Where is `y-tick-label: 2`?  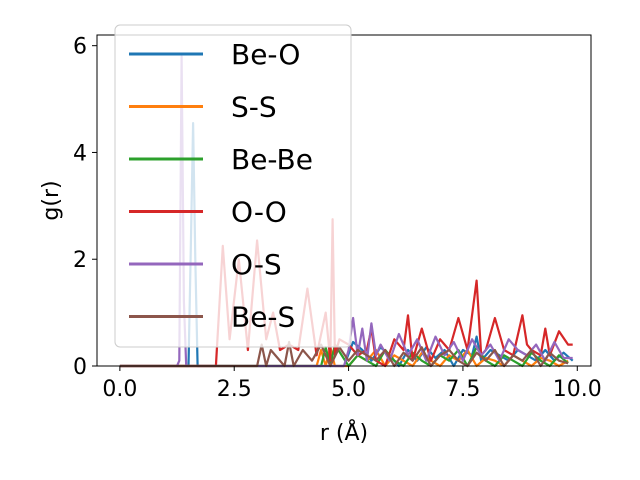
y-tick-label: 2 is located at coordinates (80, 260).